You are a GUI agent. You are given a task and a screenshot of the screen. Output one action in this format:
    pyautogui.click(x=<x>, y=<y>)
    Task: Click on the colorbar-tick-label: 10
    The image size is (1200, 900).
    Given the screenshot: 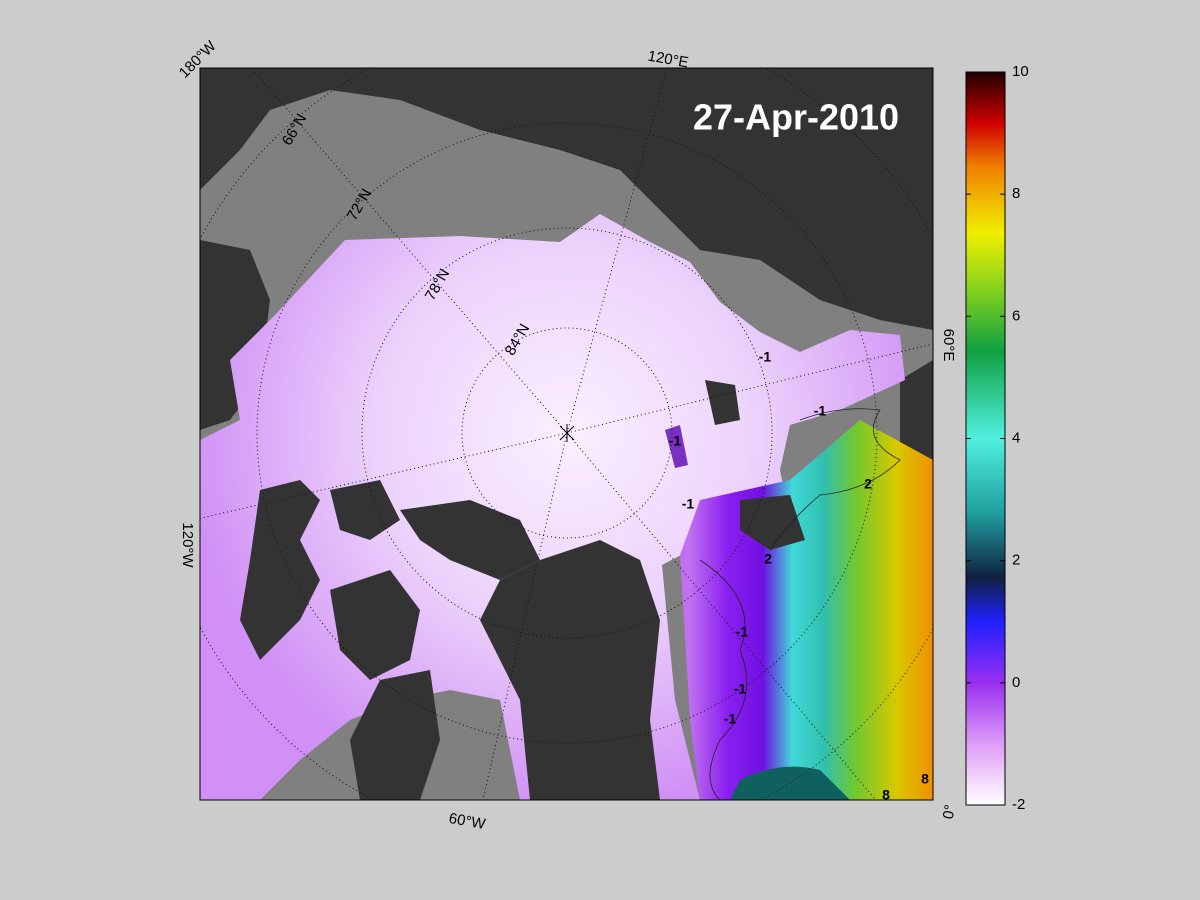 What is the action you would take?
    pyautogui.click(x=1020, y=71)
    